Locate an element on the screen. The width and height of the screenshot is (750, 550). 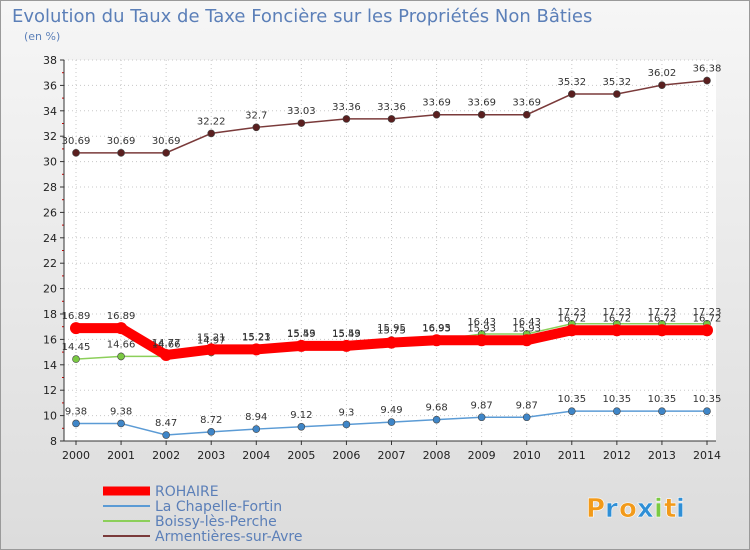
data-label-la-chapelle-fortin: 9.3 is located at coordinates (346, 412).